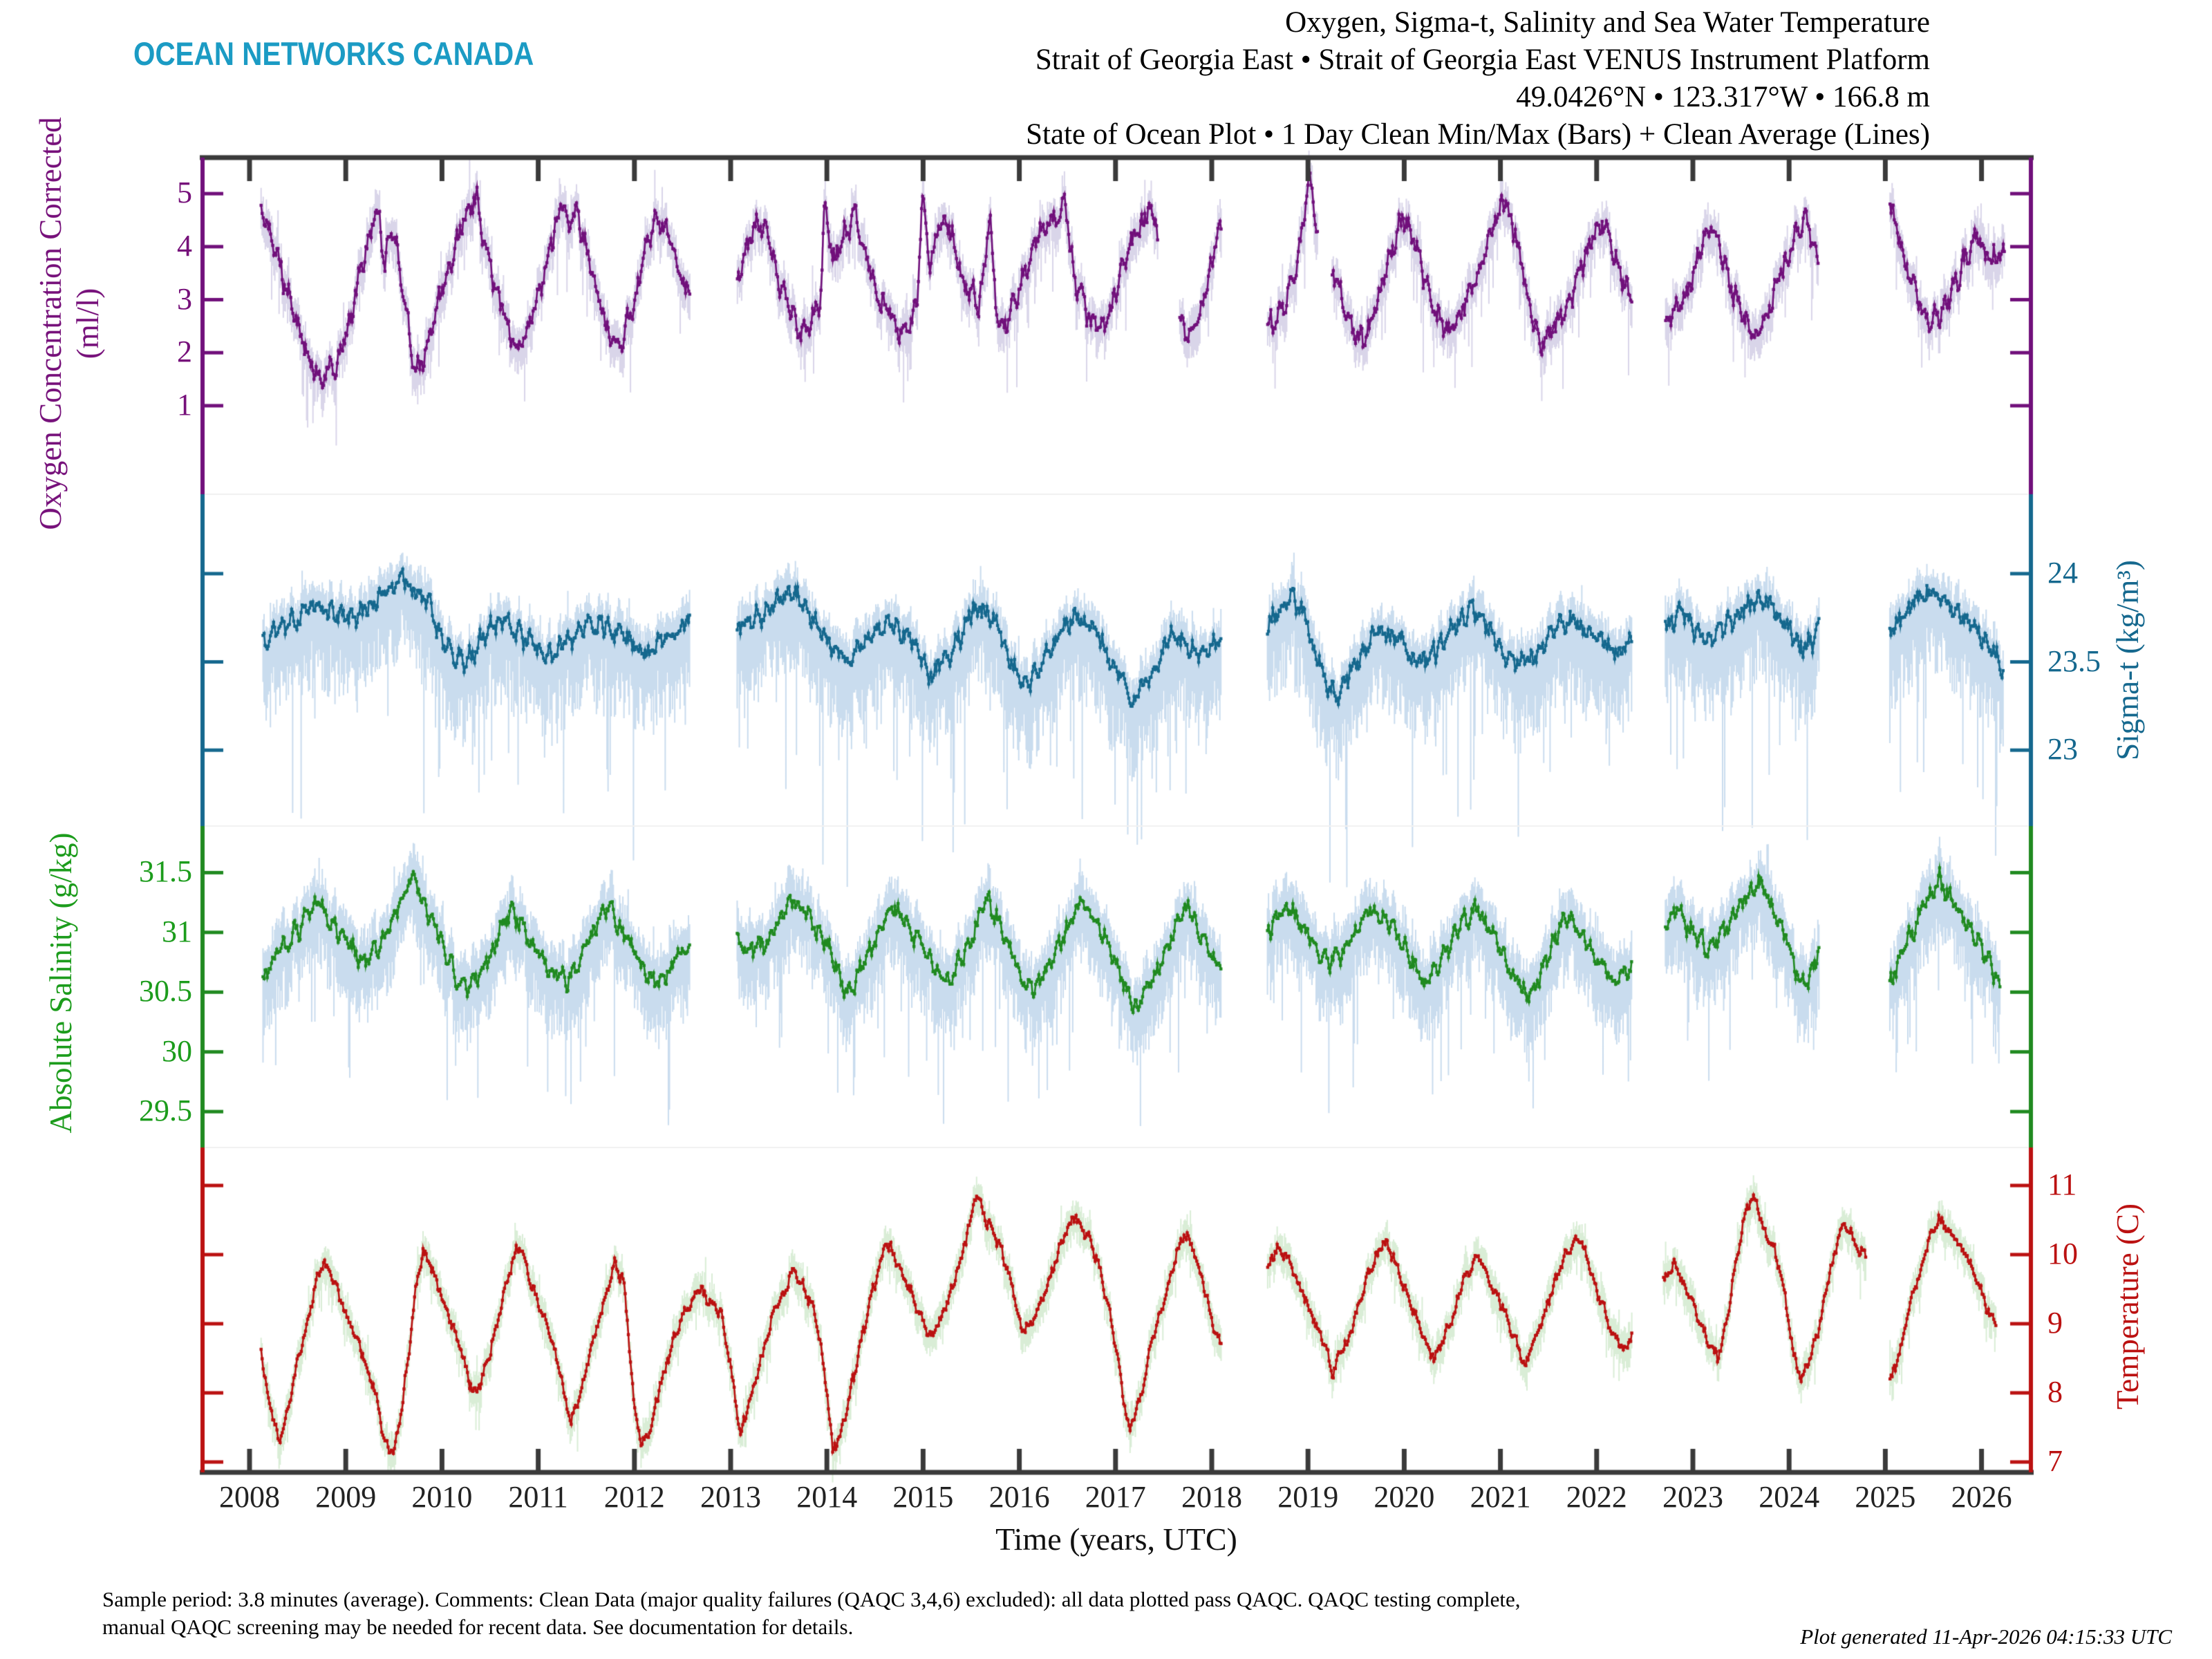 The height and width of the screenshot is (1659, 2212). What do you see at coordinates (730, 1497) in the screenshot?
I see `x-tick-label: 2013` at bounding box center [730, 1497].